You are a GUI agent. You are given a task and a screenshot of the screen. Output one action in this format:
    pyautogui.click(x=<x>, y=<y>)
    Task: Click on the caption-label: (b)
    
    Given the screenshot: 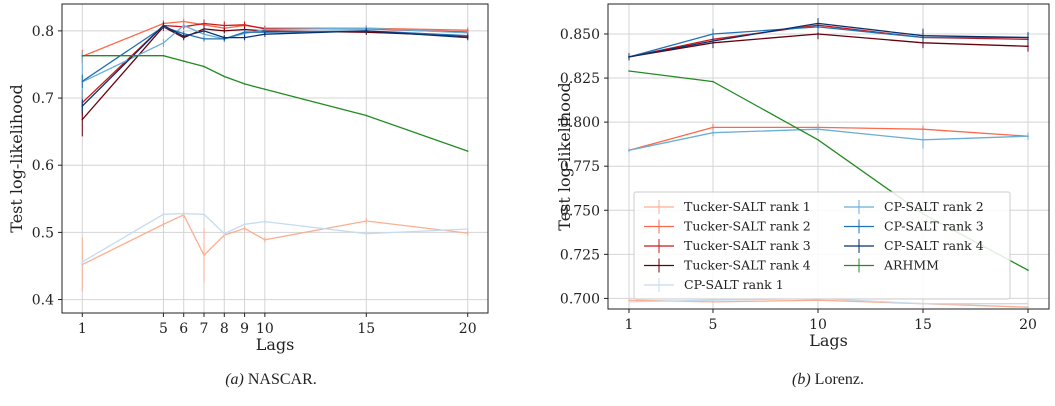 What is the action you would take?
    pyautogui.click(x=801, y=379)
    